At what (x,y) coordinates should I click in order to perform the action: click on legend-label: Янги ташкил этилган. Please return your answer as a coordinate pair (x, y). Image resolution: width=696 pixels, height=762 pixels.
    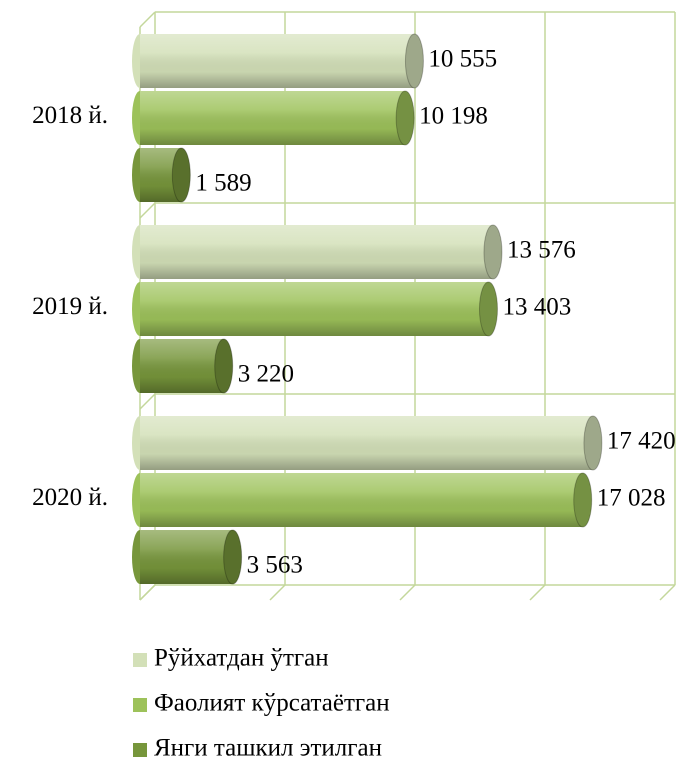
    Looking at the image, I should click on (268, 748).